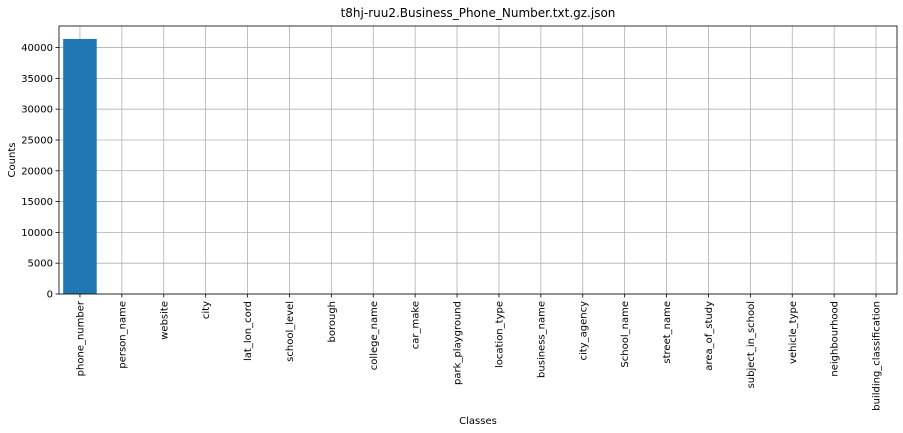 The width and height of the screenshot is (903, 433). What do you see at coordinates (374, 335) in the screenshot?
I see `x-tick-label: college_name` at bounding box center [374, 335].